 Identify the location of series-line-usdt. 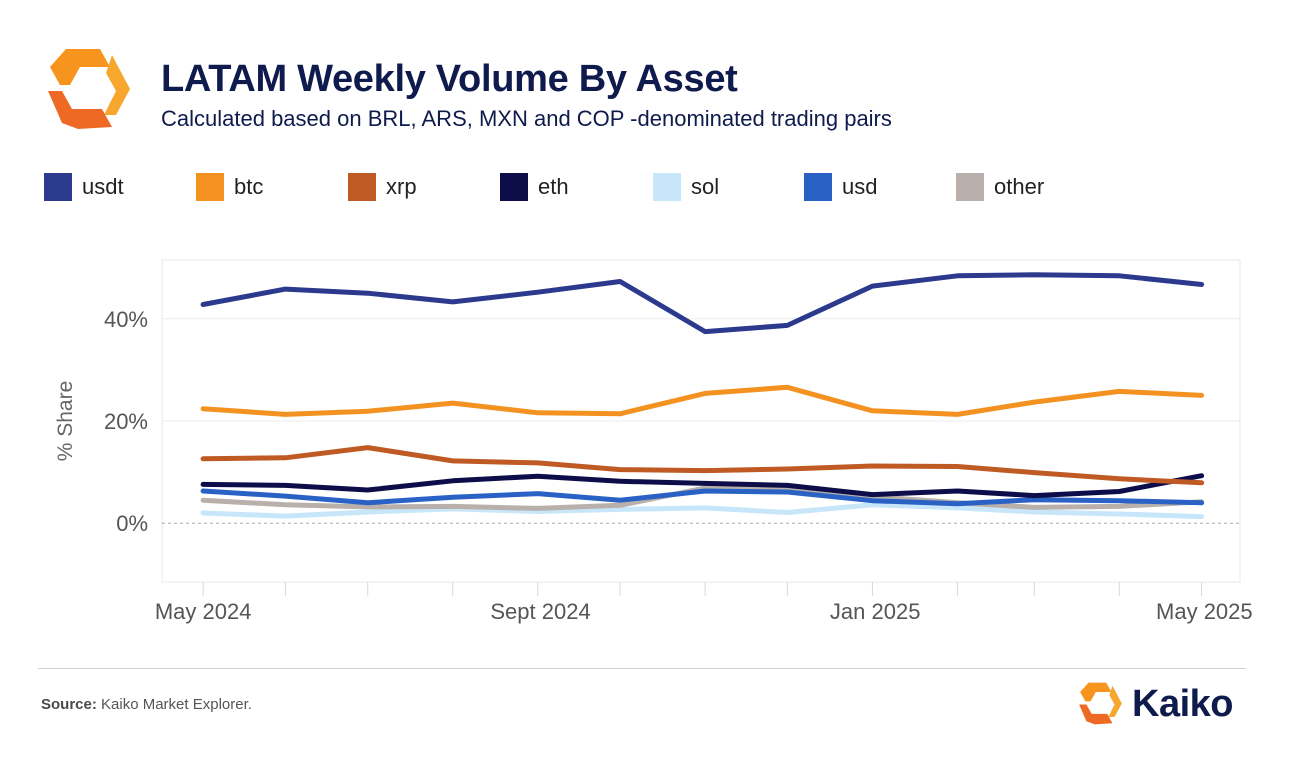
(702, 303).